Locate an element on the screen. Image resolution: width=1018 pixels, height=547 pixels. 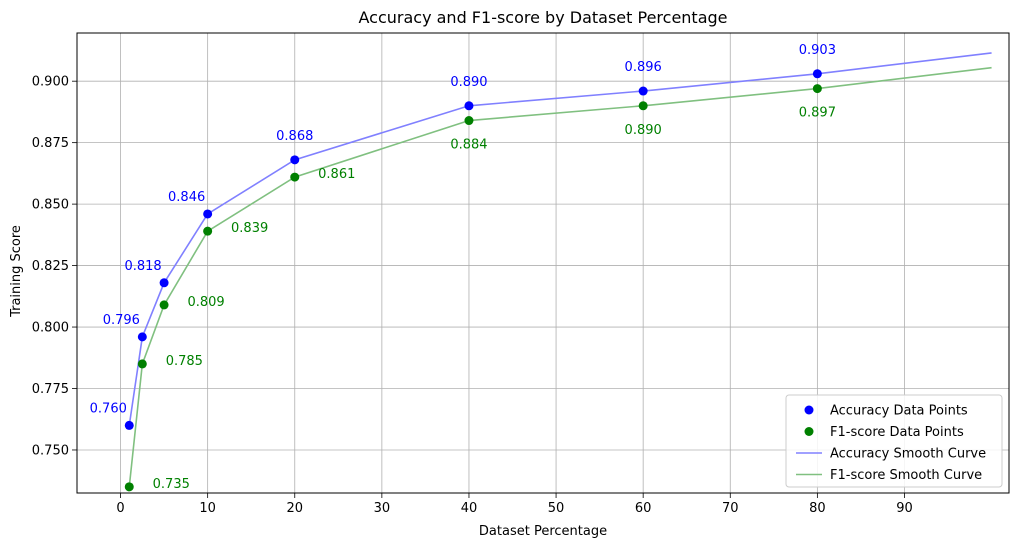
legend-entry: F1-score Smooth Curve is located at coordinates (906, 475).